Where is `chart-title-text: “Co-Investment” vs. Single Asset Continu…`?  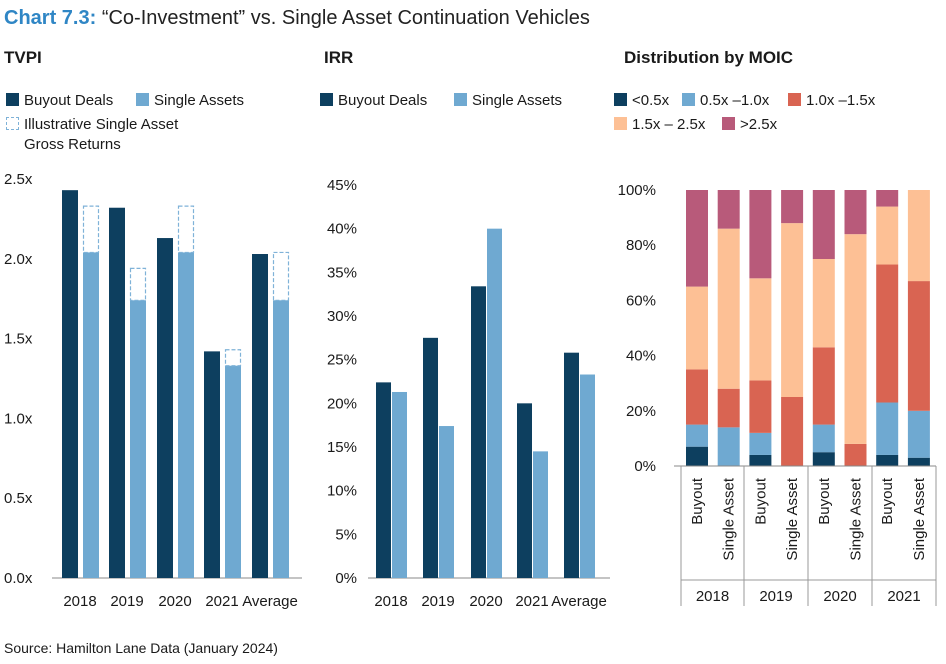 chart-title-text: “Co-Investment” vs. Single Asset Continu… is located at coordinates (345, 18).